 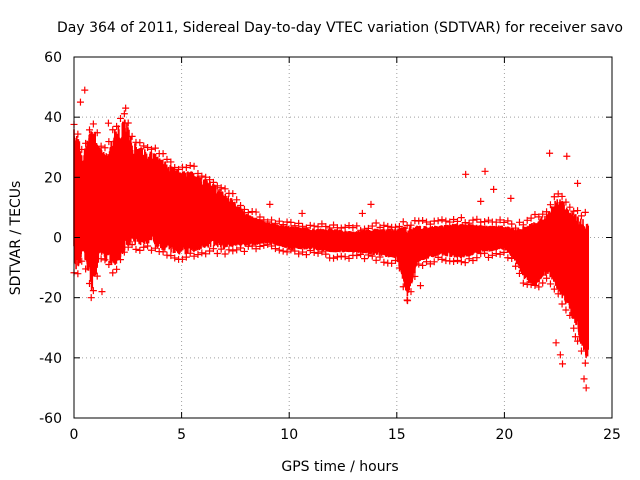 What do you see at coordinates (50, 299) in the screenshot?
I see `y-tick-label: -20` at bounding box center [50, 299].